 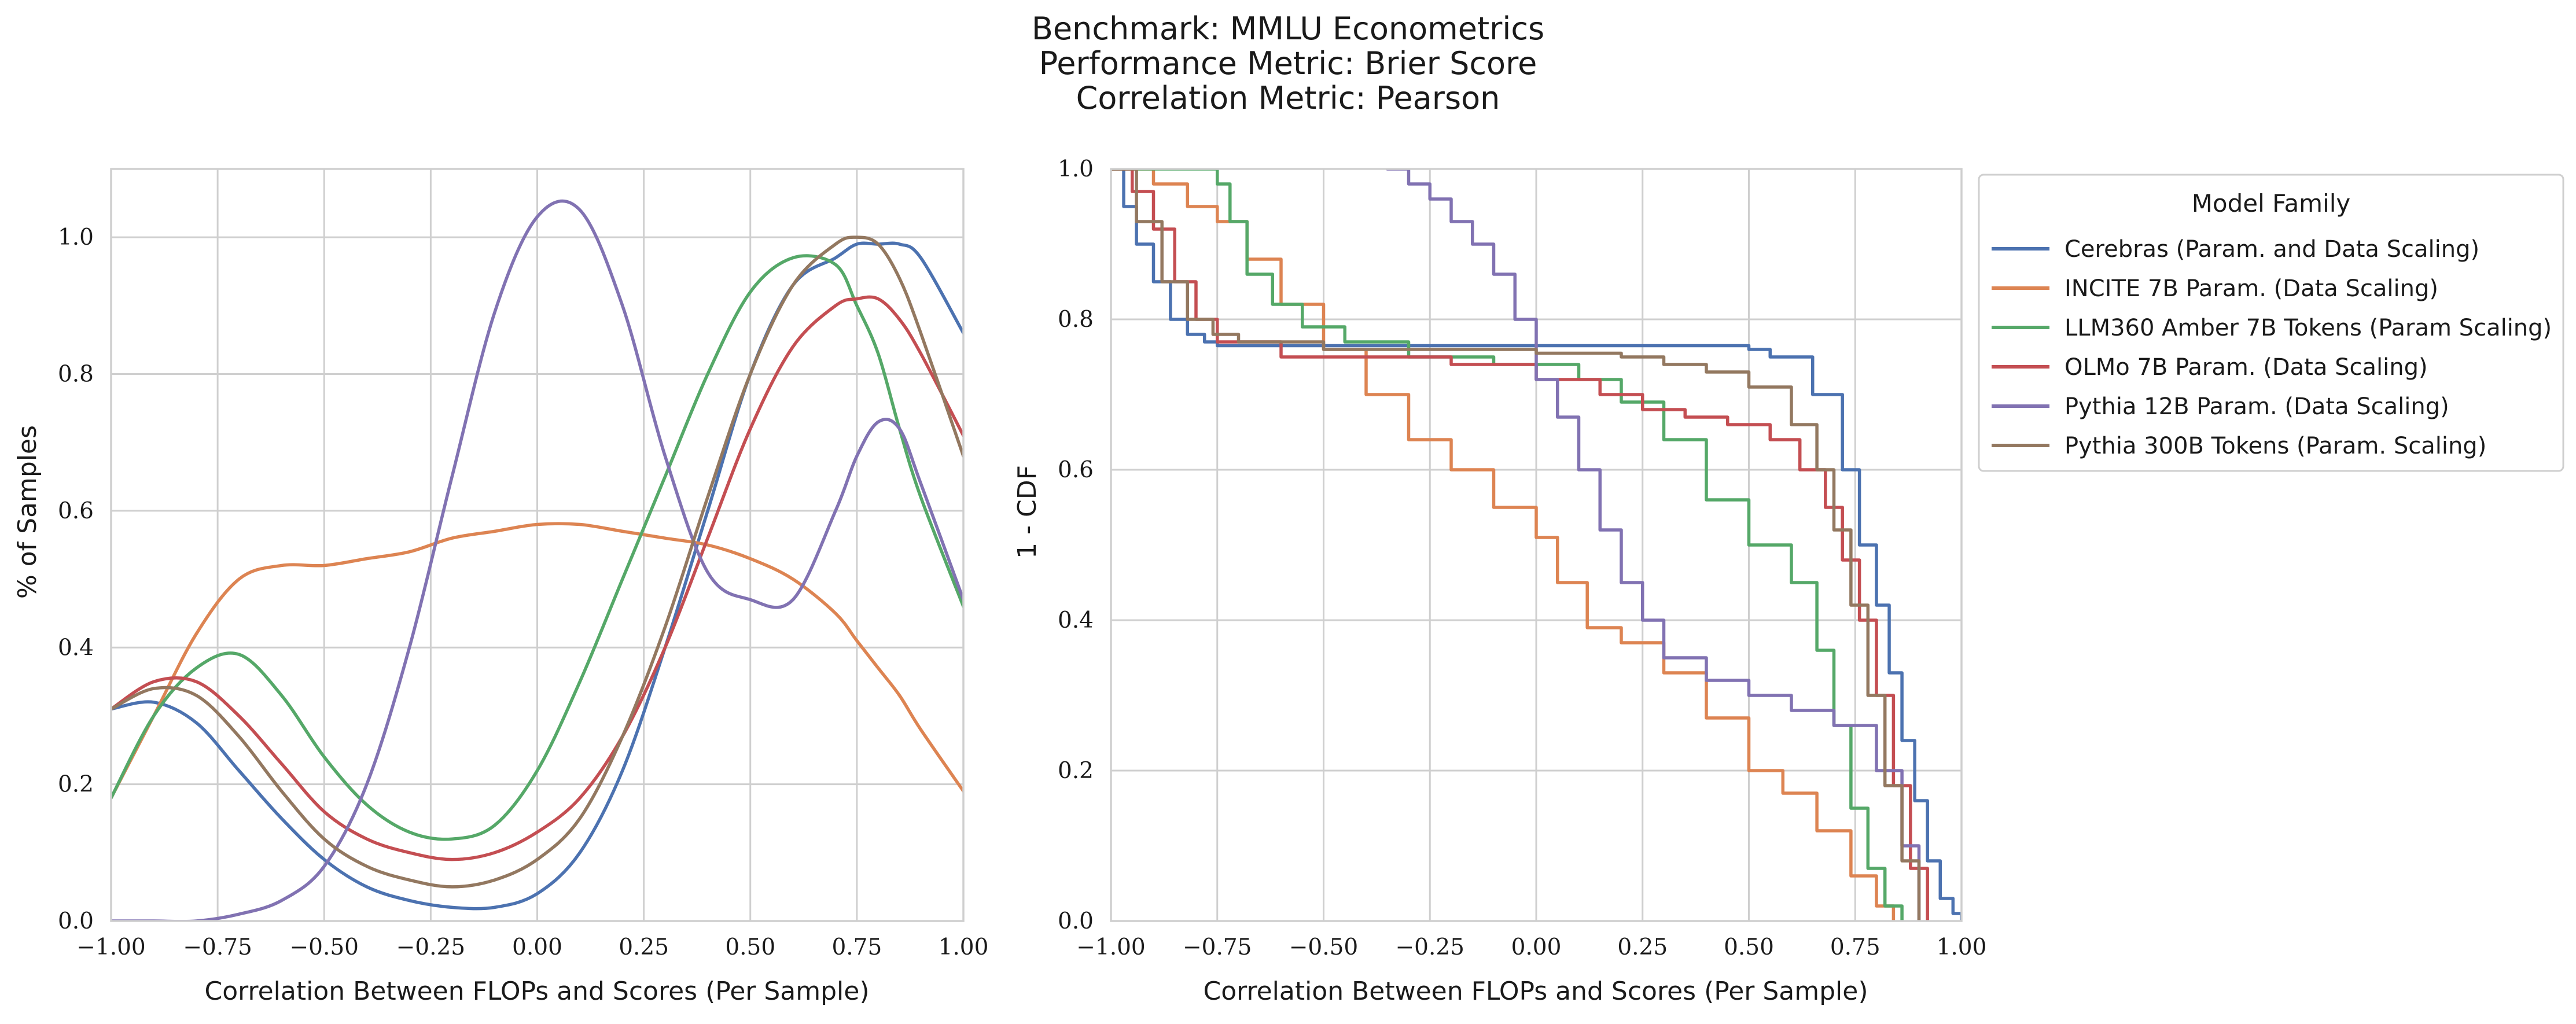 I want to click on right-y-tick-label: 0.6, so click(x=1076, y=470).